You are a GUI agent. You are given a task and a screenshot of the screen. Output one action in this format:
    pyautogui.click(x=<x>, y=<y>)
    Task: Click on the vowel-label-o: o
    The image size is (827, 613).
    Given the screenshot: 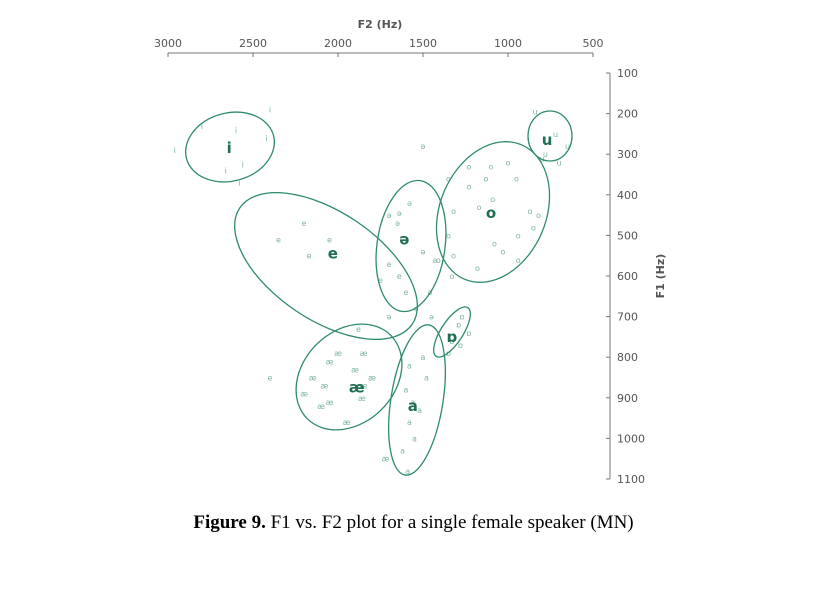 What is the action you would take?
    pyautogui.click(x=491, y=213)
    